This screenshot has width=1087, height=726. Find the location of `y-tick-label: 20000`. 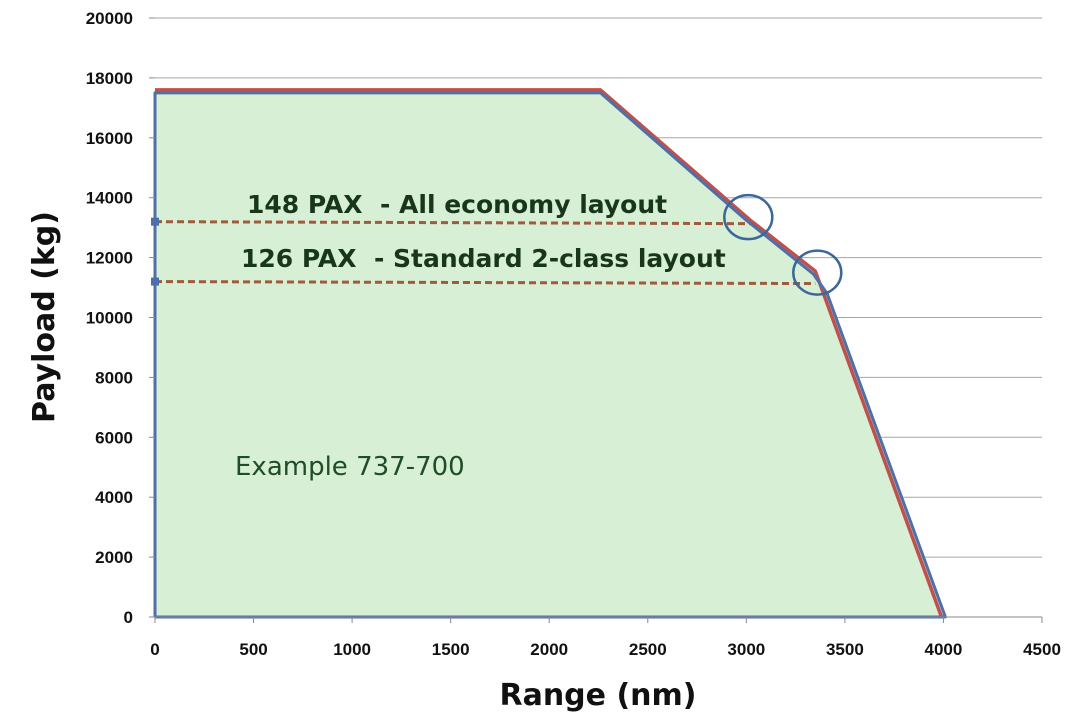

y-tick-label: 20000 is located at coordinates (109, 18).